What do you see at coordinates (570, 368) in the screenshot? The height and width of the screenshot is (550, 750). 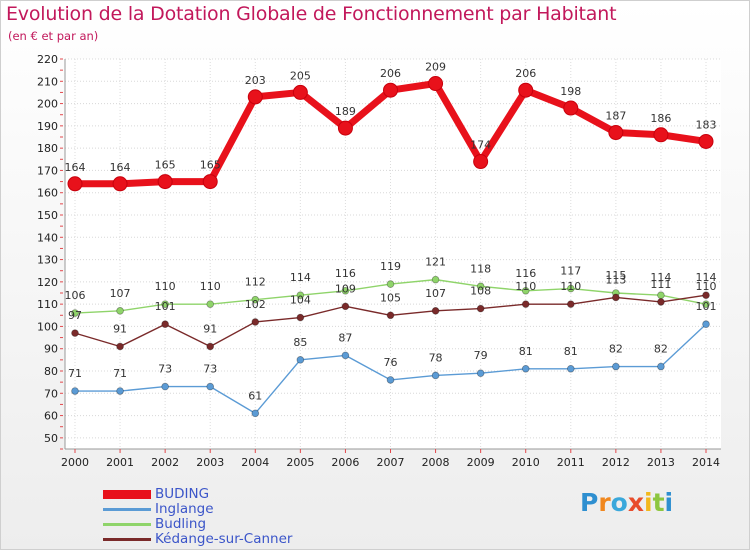 I see `data-point-inglange-2011` at bounding box center [570, 368].